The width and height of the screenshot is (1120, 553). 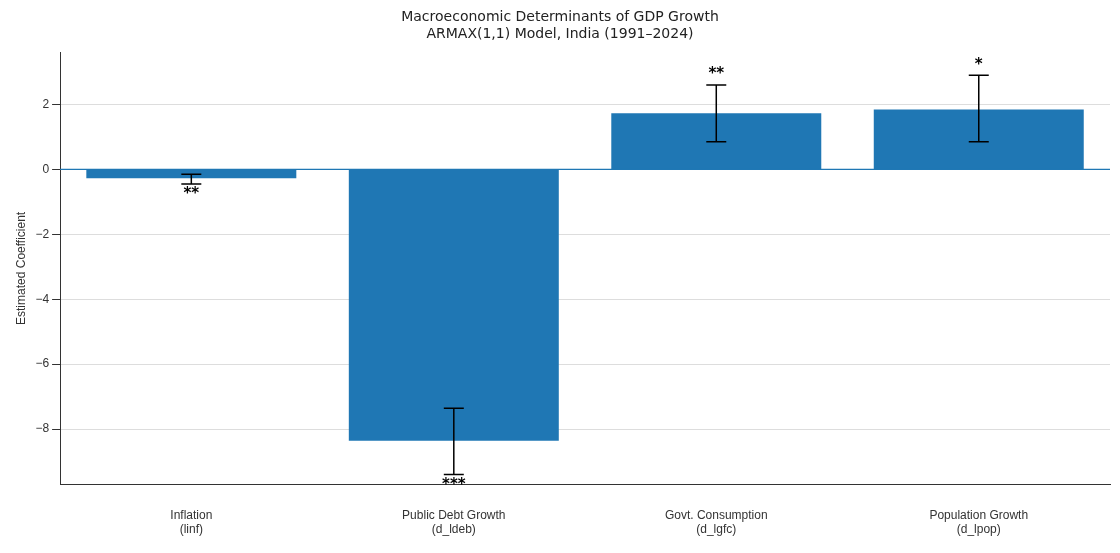 What do you see at coordinates (560, 32) in the screenshot?
I see `chart-subtitle: ARMAX(1,1) Model, India (1991–2024)` at bounding box center [560, 32].